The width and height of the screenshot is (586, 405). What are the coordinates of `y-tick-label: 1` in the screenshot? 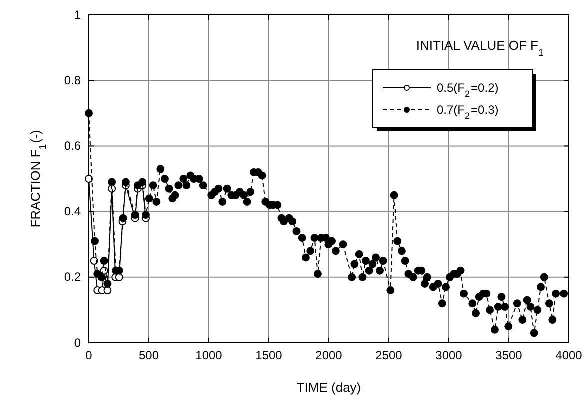 It's located at (78, 15).